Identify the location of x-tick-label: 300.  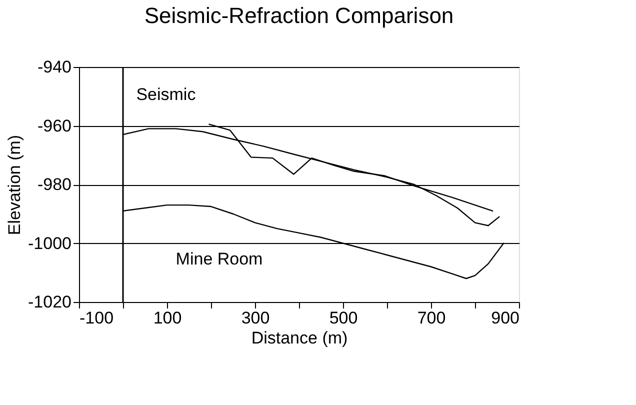
(255, 318).